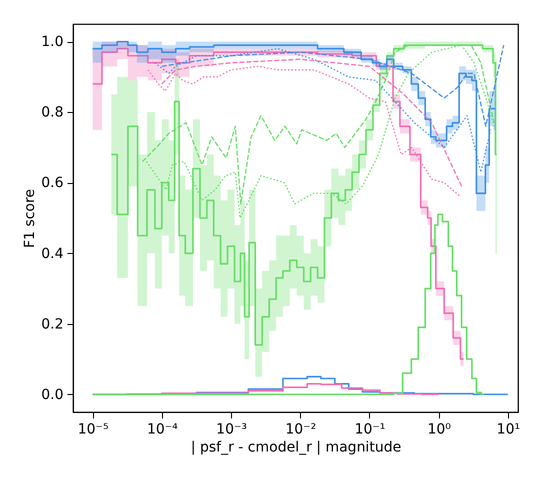 The image size is (549, 483). I want to click on y-tick-label: 0.6, so click(52, 183).